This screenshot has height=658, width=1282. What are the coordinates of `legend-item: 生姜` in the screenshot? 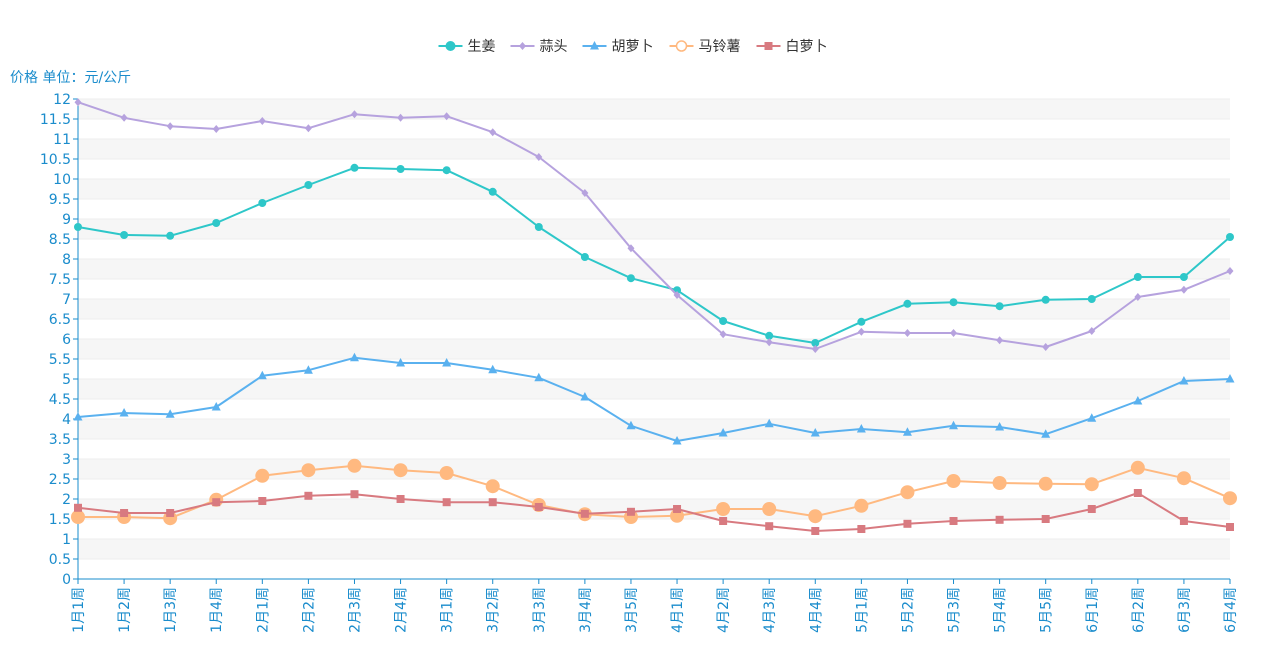 It's located at (467, 47).